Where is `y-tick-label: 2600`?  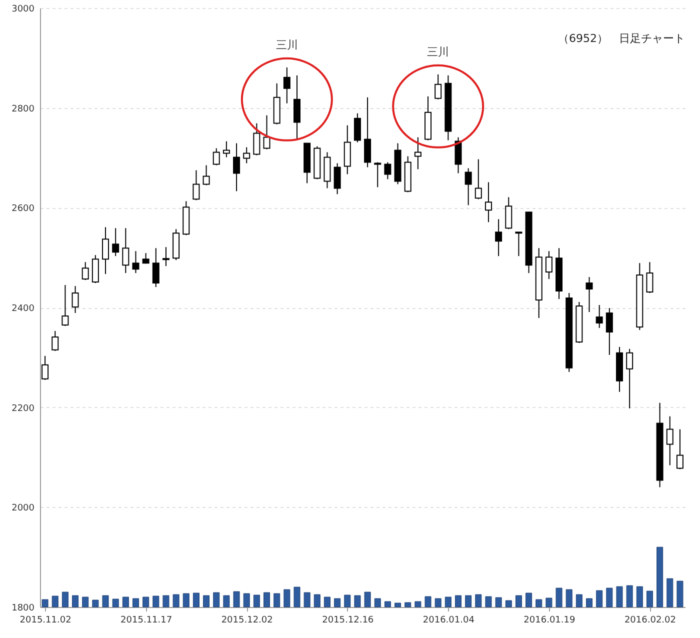 y-tick-label: 2600 is located at coordinates (23, 209).